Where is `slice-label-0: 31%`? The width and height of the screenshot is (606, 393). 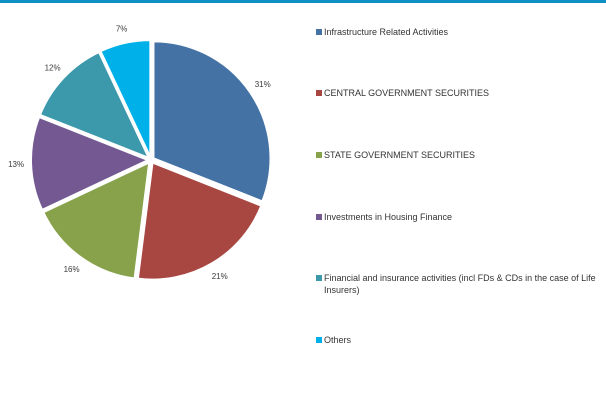
slice-label-0: 31% is located at coordinates (263, 84).